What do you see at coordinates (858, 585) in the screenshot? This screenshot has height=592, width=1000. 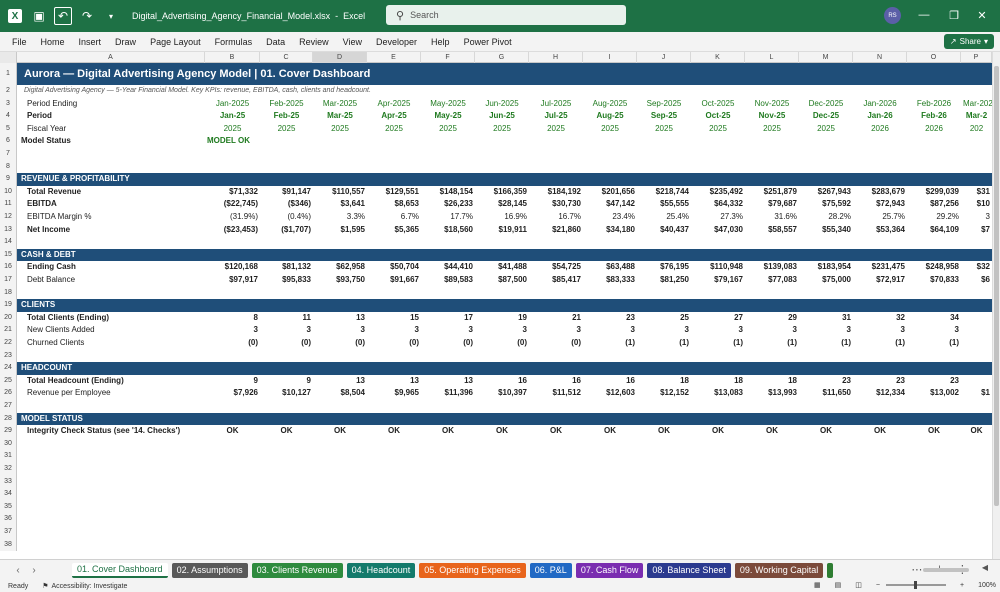 I see `page-break-icon: ◫` at bounding box center [858, 585].